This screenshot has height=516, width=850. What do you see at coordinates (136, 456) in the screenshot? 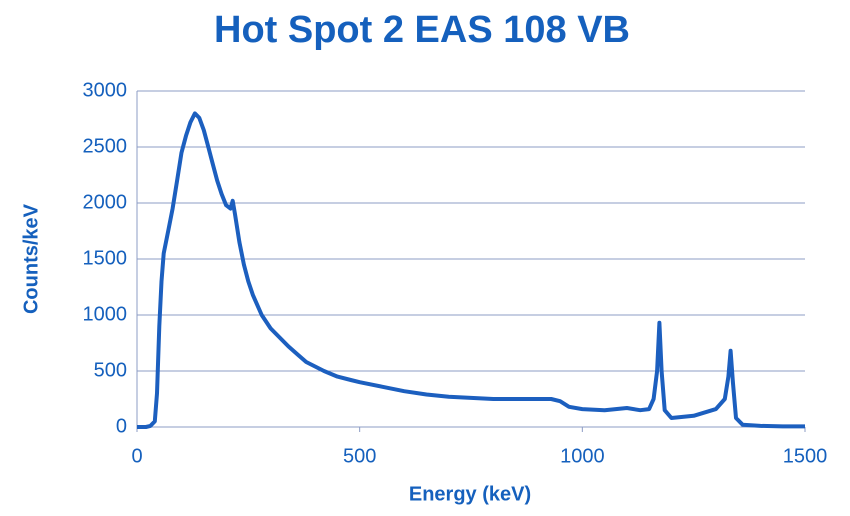
I see `x-tick-label: 0` at bounding box center [136, 456].